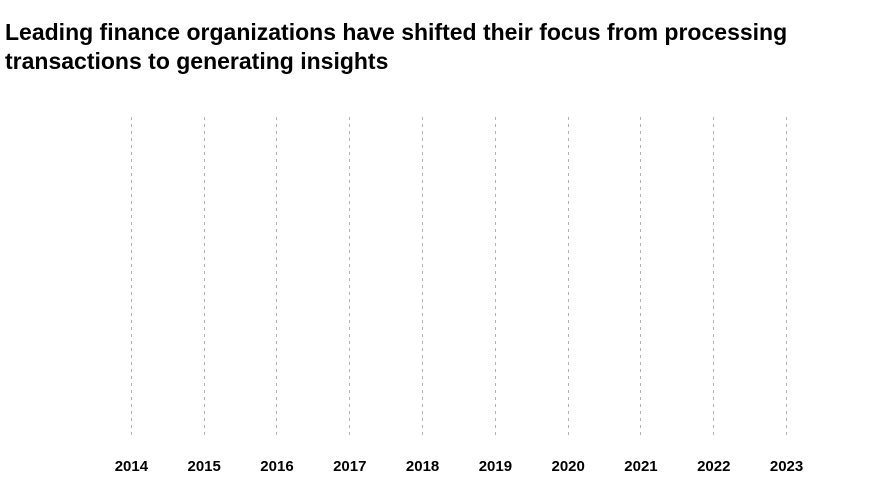 This screenshot has height=498, width=885. I want to click on x-axis-tick-label: 2014, so click(131, 466).